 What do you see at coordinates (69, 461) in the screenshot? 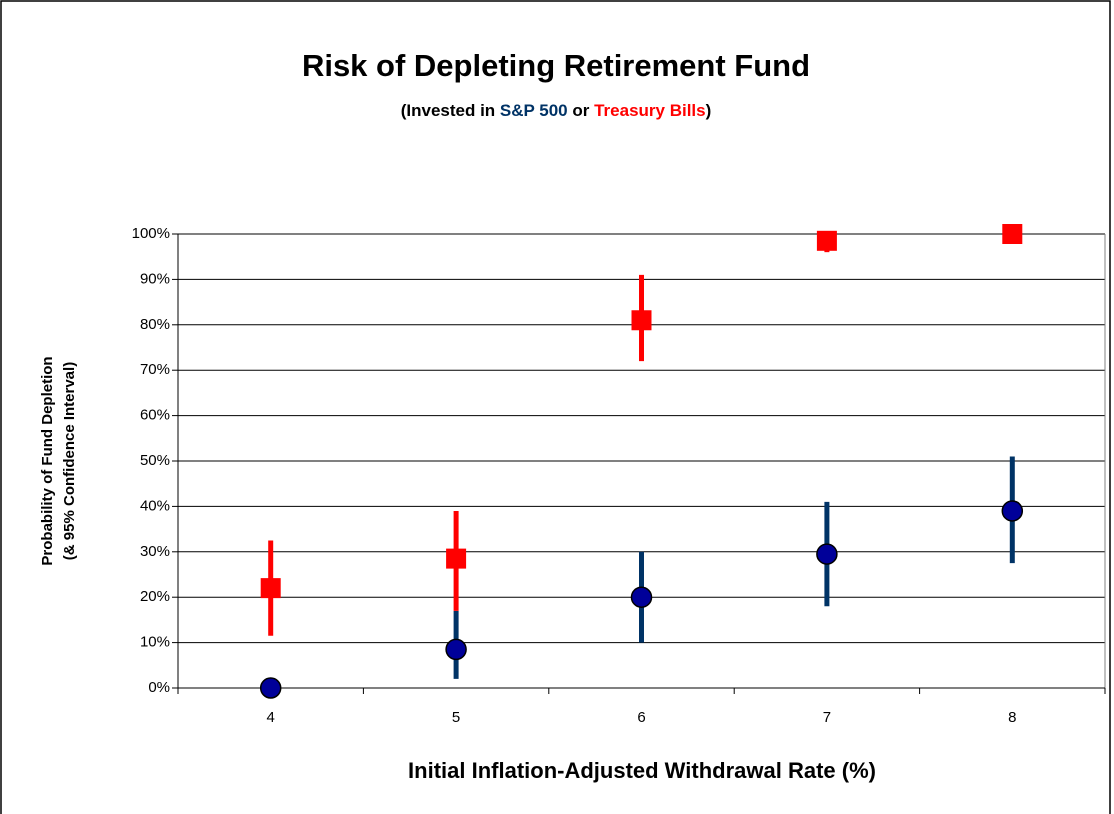
I see `y-axis-label: (& 95% Confidence Interval)` at bounding box center [69, 461].